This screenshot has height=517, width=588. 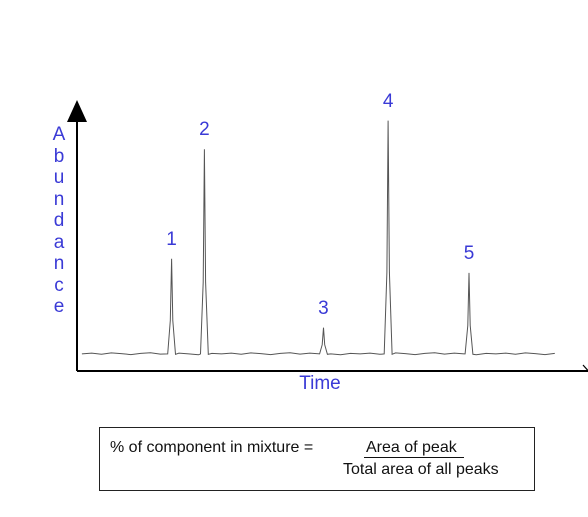 I want to click on formula-numerator: Area of peak, so click(x=411, y=447).